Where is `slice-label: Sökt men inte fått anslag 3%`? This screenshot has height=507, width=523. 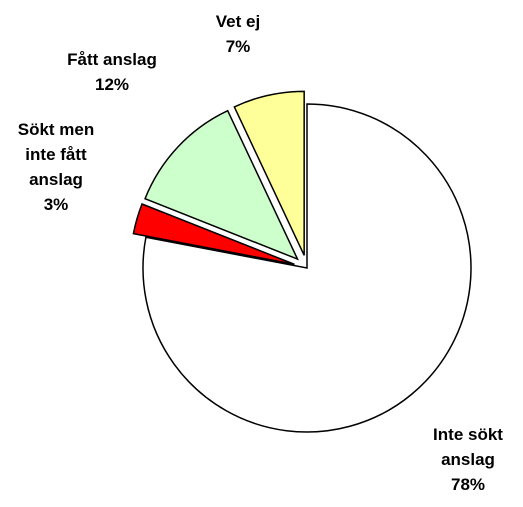
slice-label: Sökt men inte fått anslag 3% is located at coordinates (56, 167).